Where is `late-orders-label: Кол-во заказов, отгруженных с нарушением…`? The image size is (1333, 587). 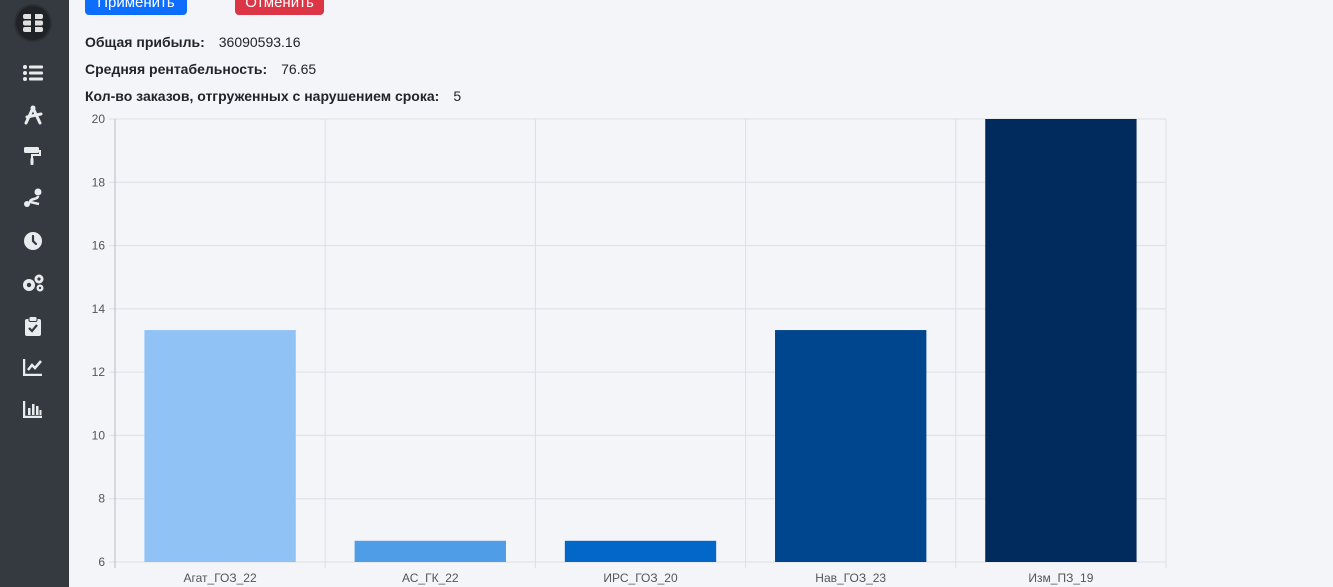
late-orders-label: Кол-во заказов, отгруженных с нарушением… is located at coordinates (262, 96).